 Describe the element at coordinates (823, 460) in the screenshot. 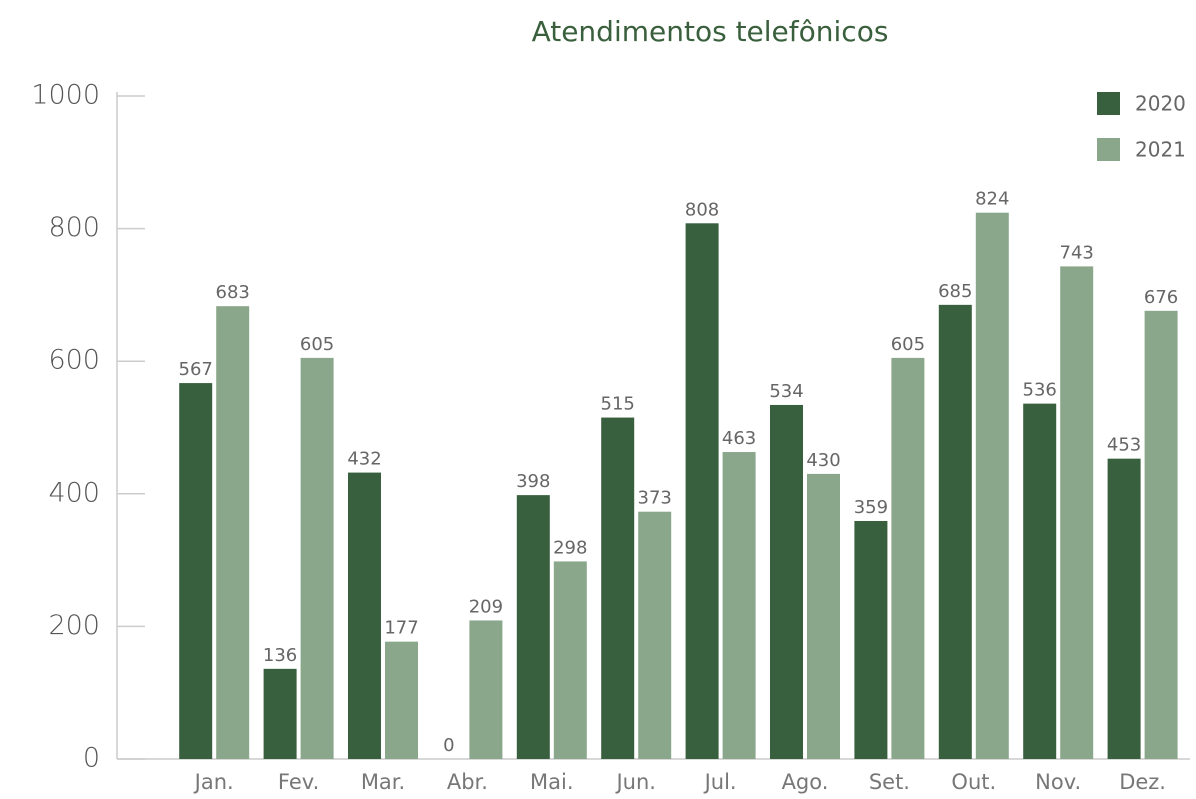

I see `value-label: 430` at that location.